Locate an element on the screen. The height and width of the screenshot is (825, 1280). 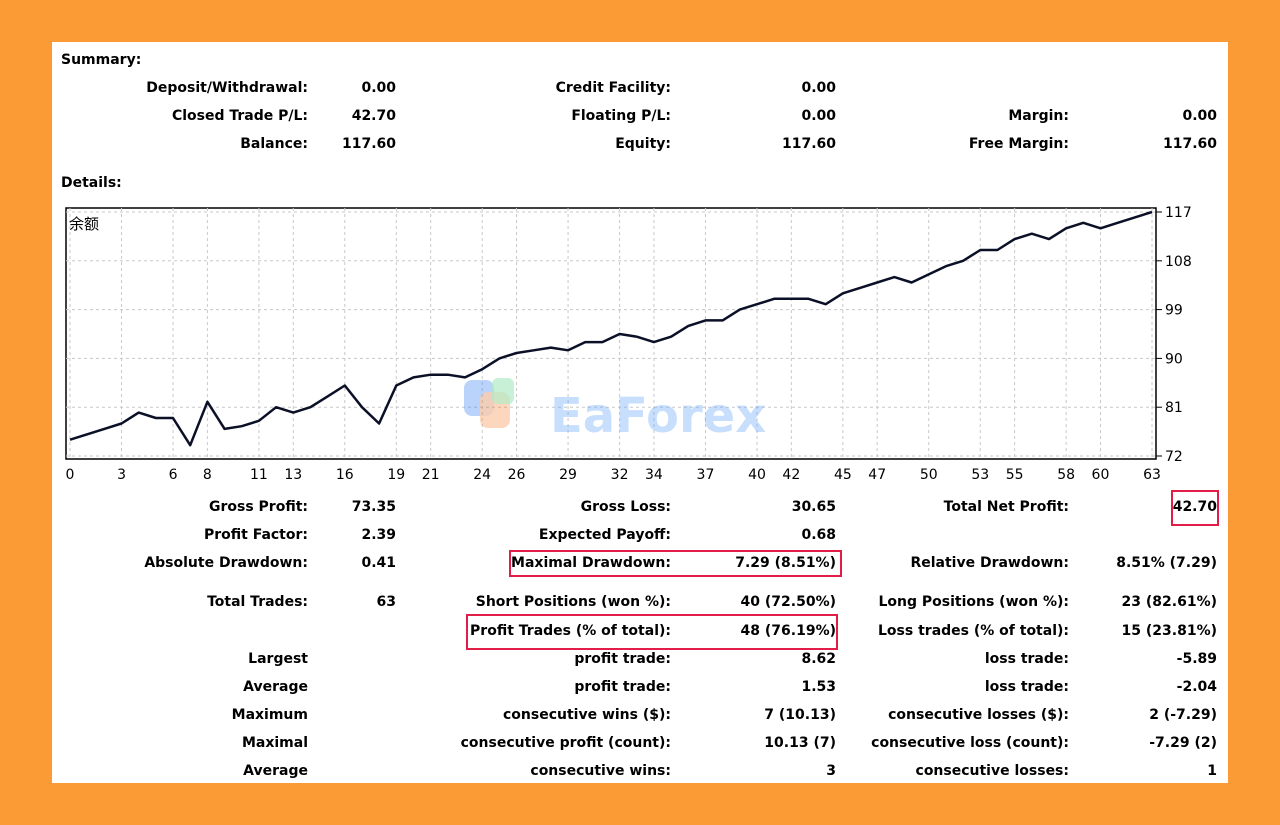
avg-consecutive-wins-value: 3 is located at coordinates (831, 771).